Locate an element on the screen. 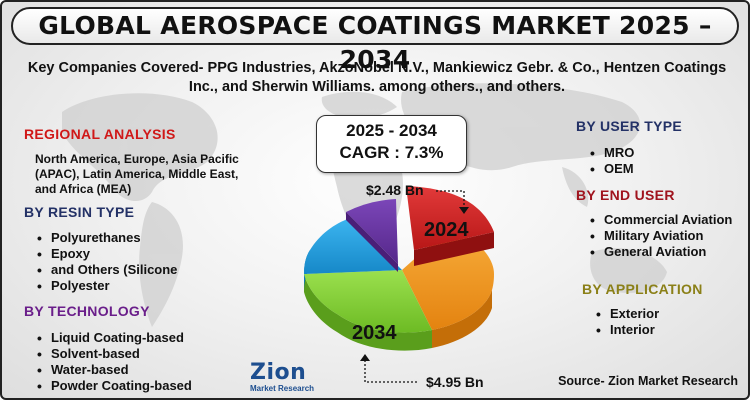 The height and width of the screenshot is (400, 750). cagr-box: 2025 - 2034 CAGR : 7.3% is located at coordinates (391, 144).